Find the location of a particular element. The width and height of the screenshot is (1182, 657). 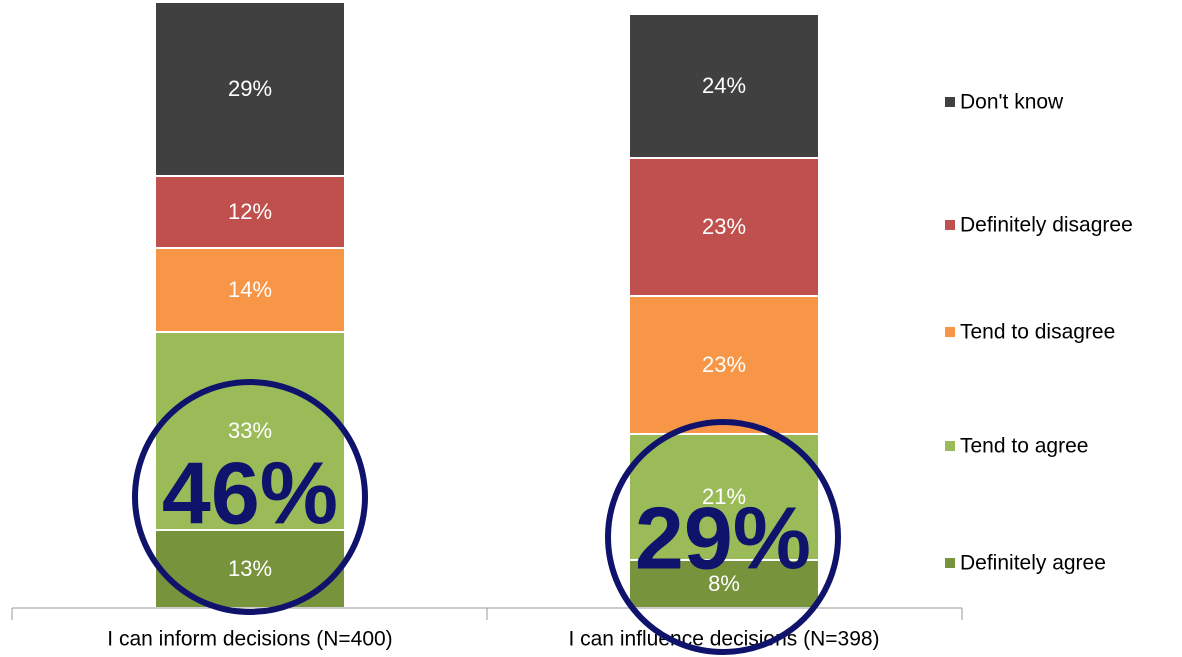

value-label: 24% is located at coordinates (724, 85).